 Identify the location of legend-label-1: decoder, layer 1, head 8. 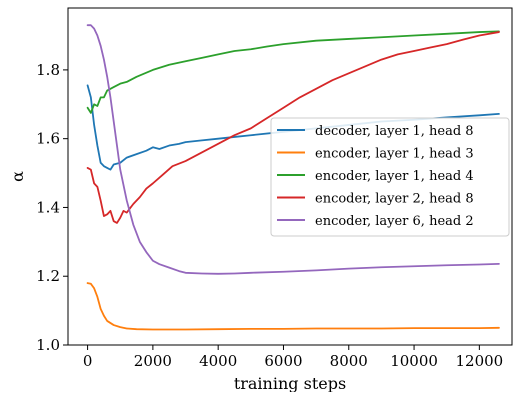
(394, 131).